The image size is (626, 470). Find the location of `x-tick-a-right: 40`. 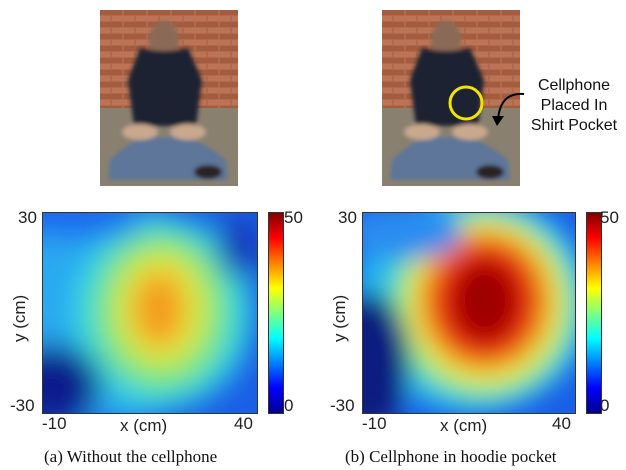

x-tick-a-right: 40 is located at coordinates (243, 423).